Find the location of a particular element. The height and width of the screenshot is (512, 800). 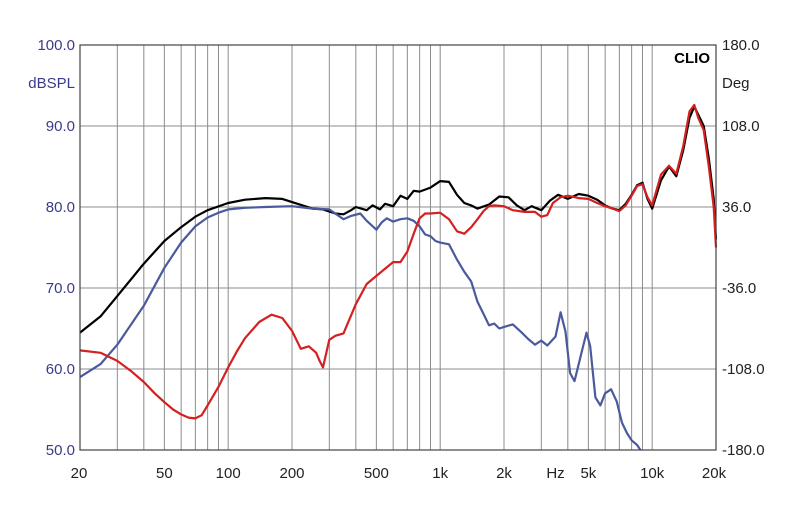

x-axis-unit-label: Hz is located at coordinates (555, 473).